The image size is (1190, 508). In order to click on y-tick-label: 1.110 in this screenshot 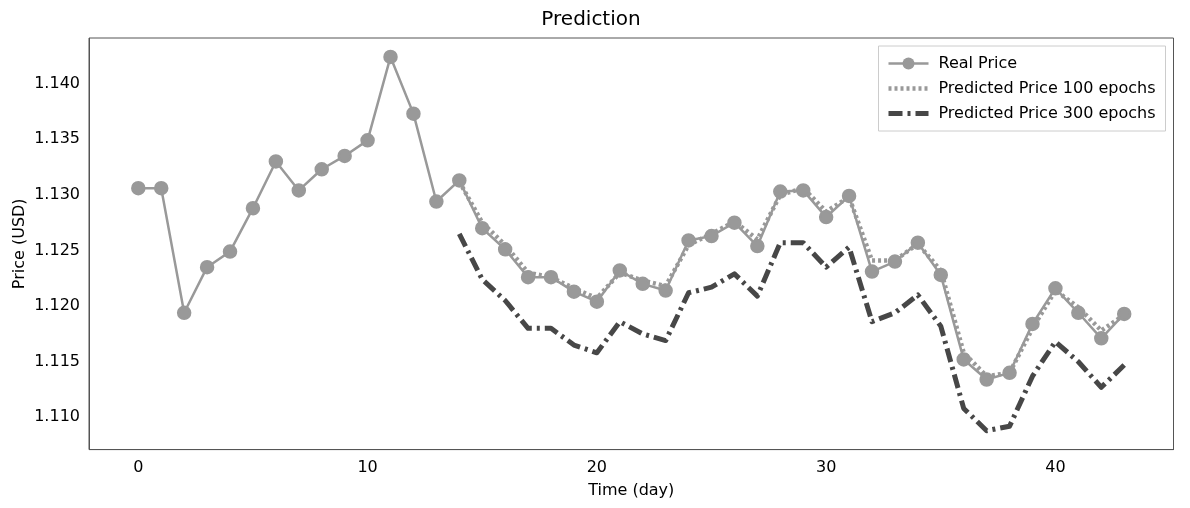, I will do `click(57, 416)`.